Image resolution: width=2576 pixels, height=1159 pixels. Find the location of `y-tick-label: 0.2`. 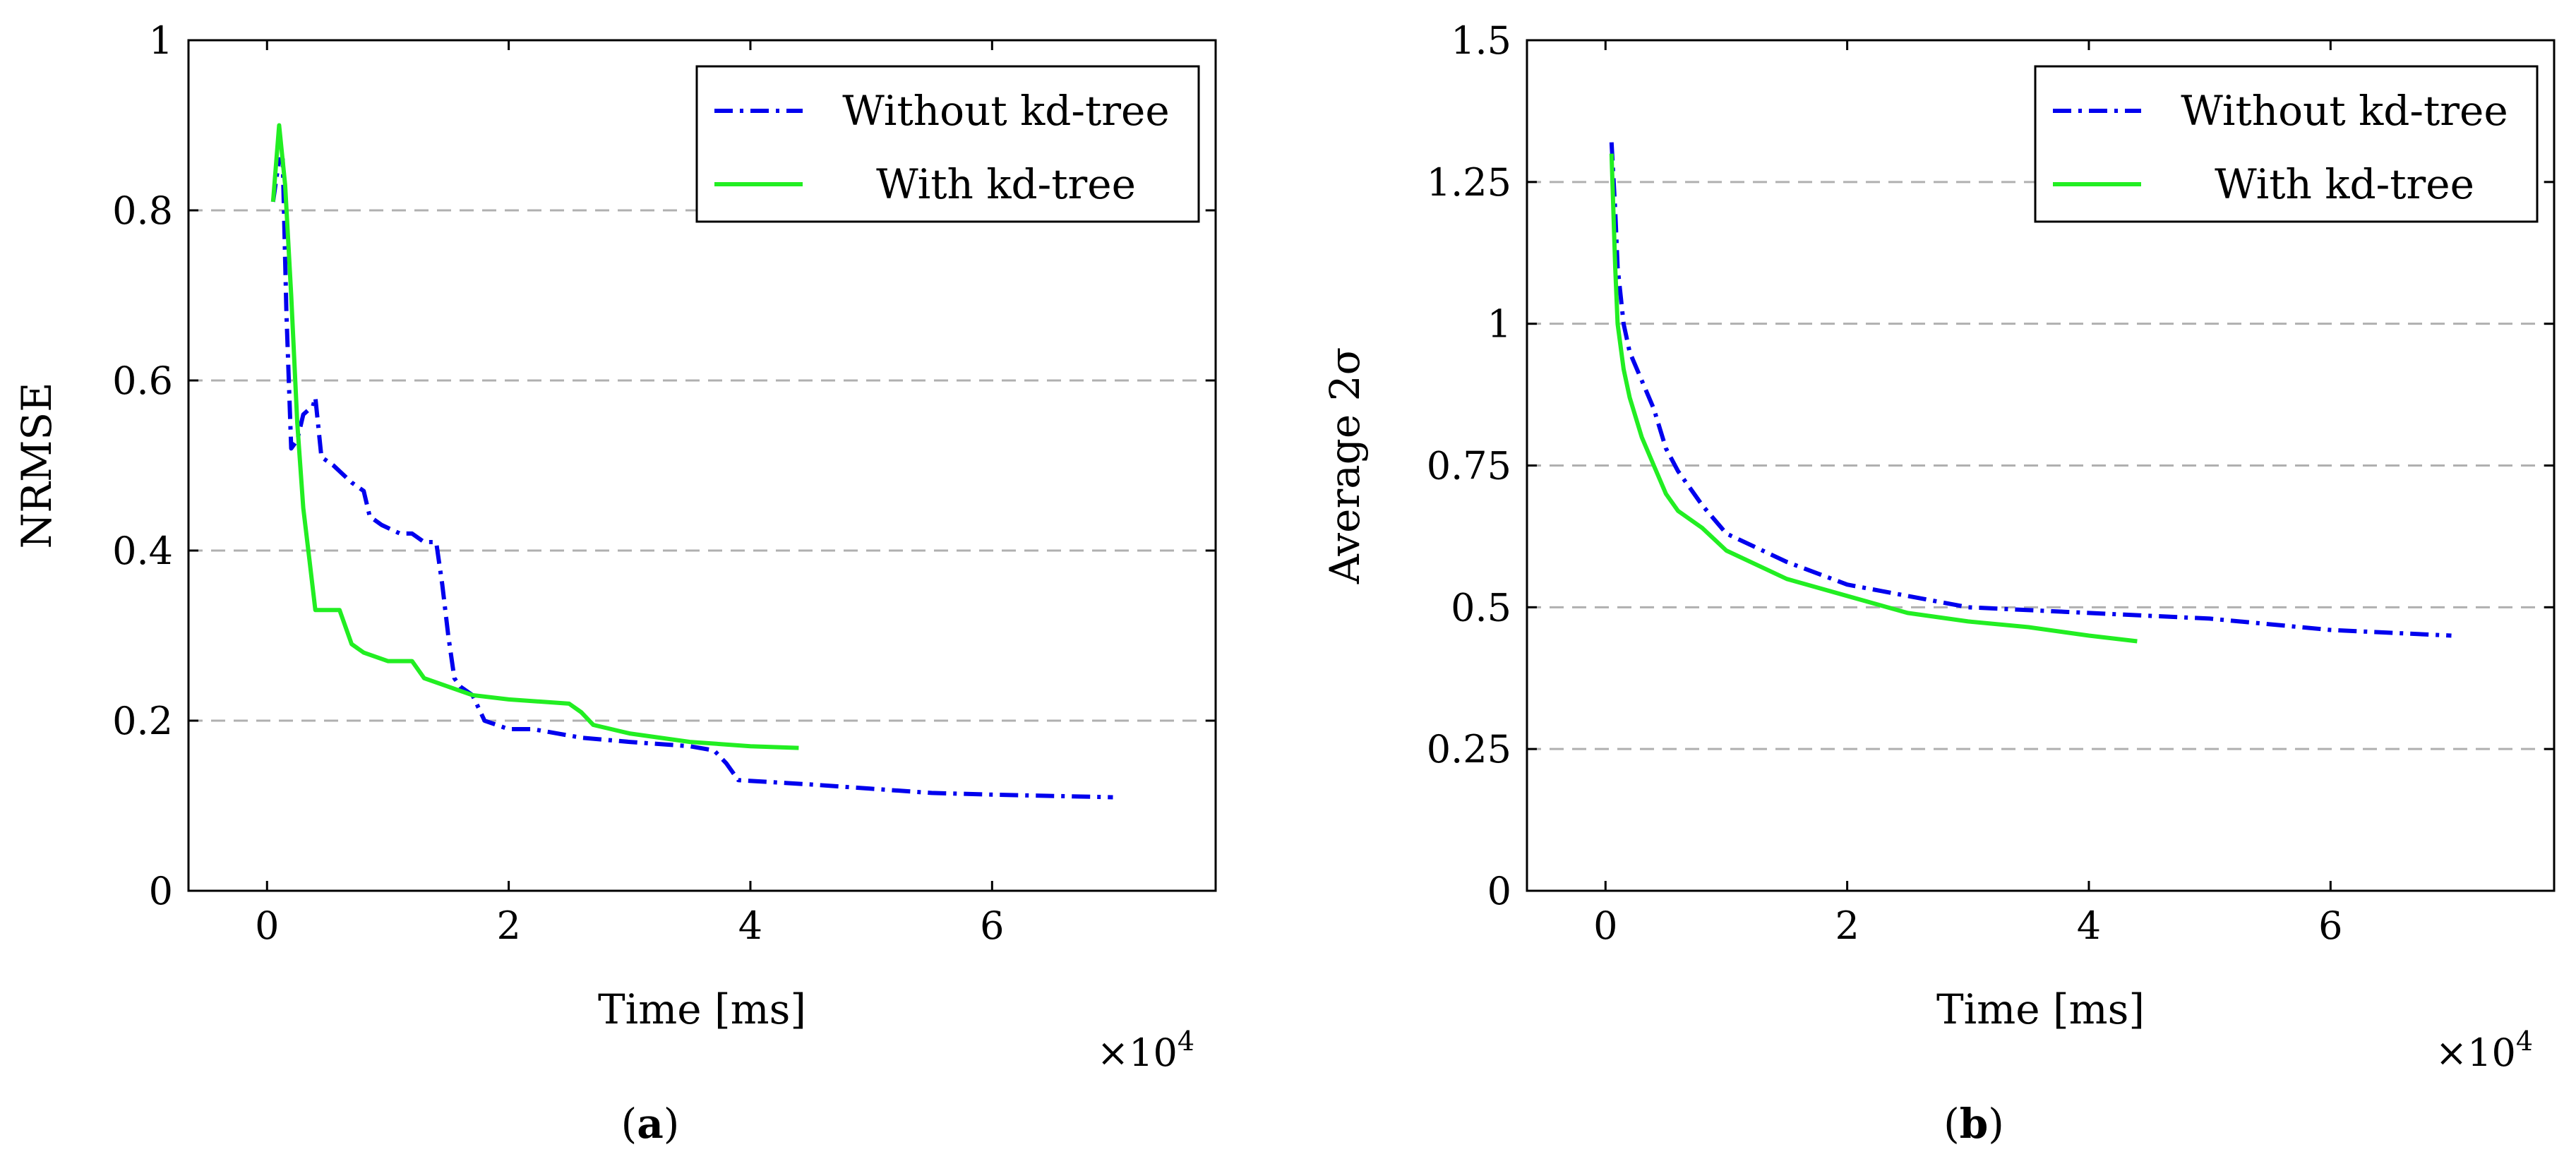

y-tick-label: 0.2 is located at coordinates (142, 721).